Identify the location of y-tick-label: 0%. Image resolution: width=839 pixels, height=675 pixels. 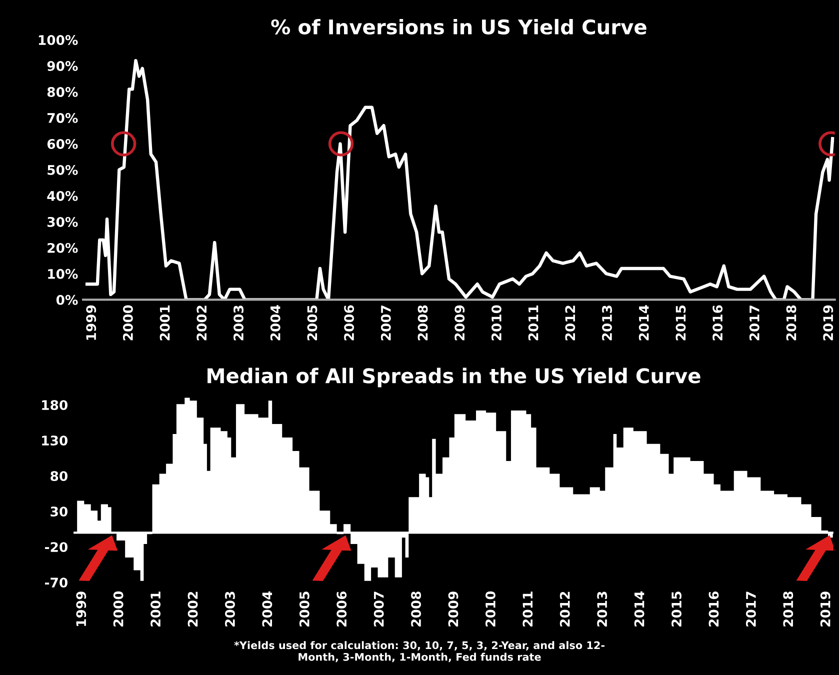
(67, 299).